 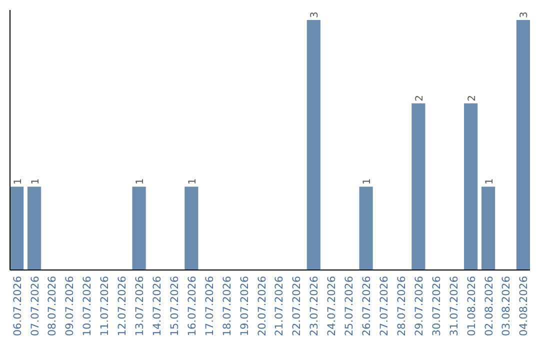 What do you see at coordinates (262, 306) in the screenshot?
I see `x-tick-label: 20.07.2026` at bounding box center [262, 306].